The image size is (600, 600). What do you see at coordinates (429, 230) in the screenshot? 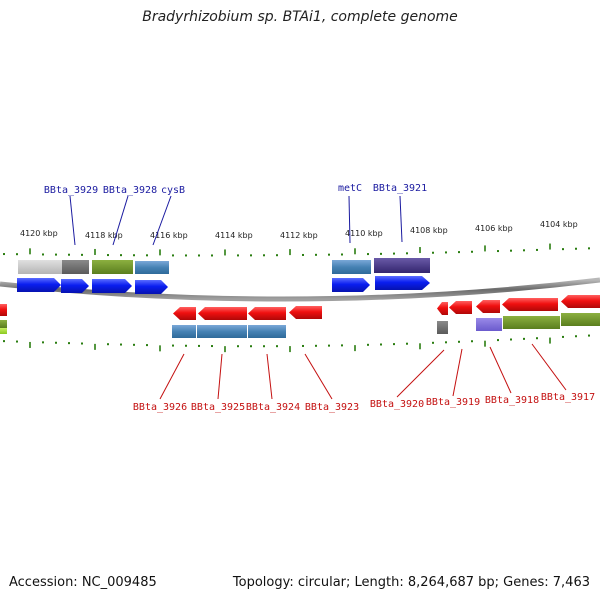
I see `scale-label: 4108 kbp` at bounding box center [429, 230].